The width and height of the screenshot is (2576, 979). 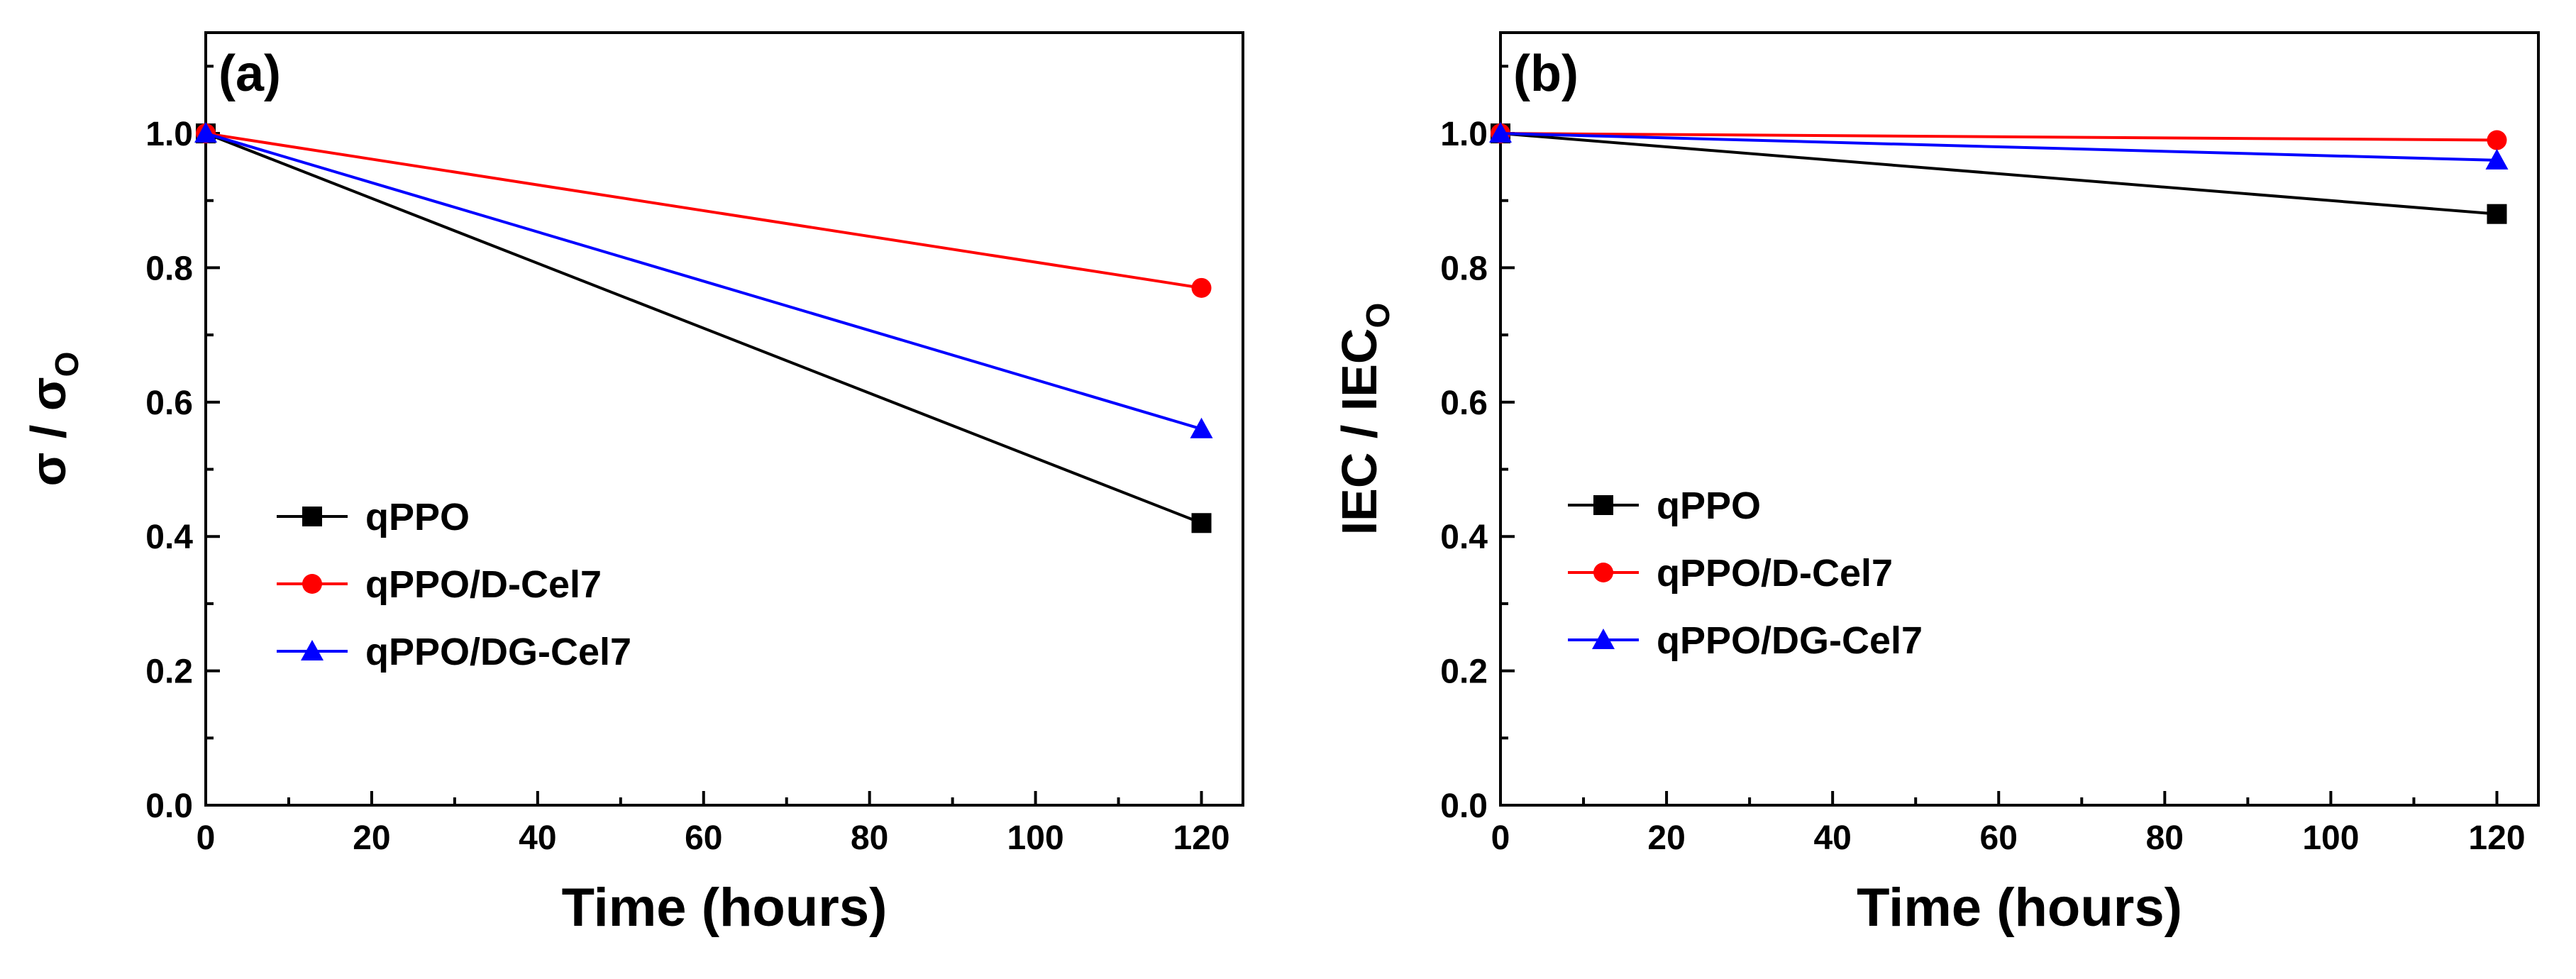 What do you see at coordinates (48, 431) in the screenshot?
I see `y-axis-title-main: σ / σ` at bounding box center [48, 431].